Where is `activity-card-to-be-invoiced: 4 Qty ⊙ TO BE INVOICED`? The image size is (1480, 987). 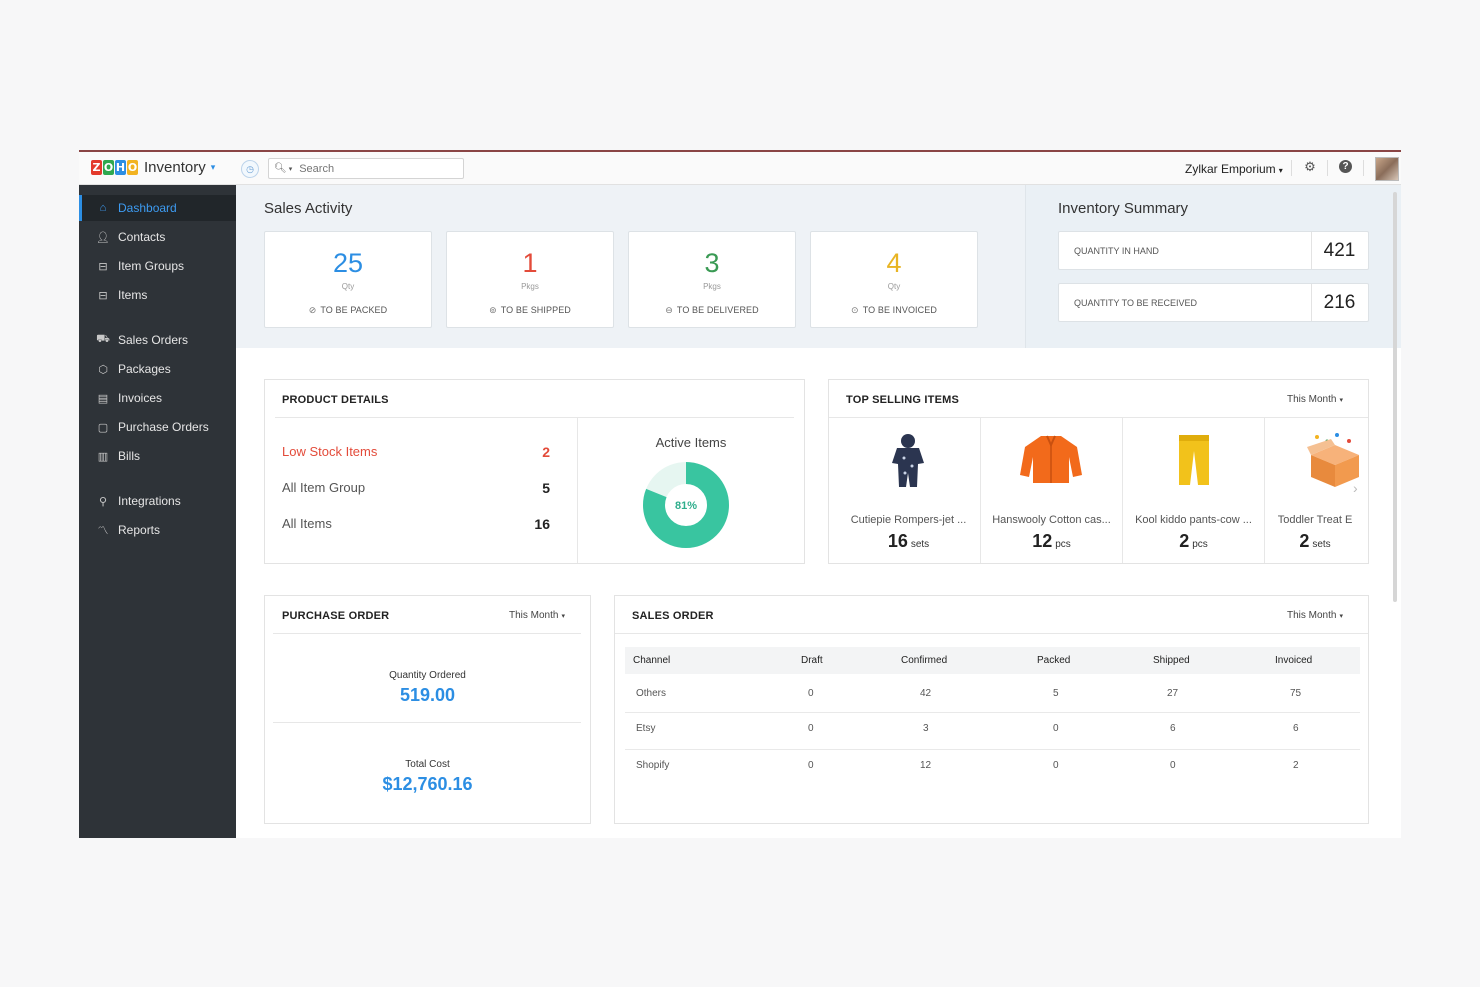
activity-card-to-be-invoiced: 4 Qty ⊙ TO BE INVOICED is located at coordinates (894, 279).